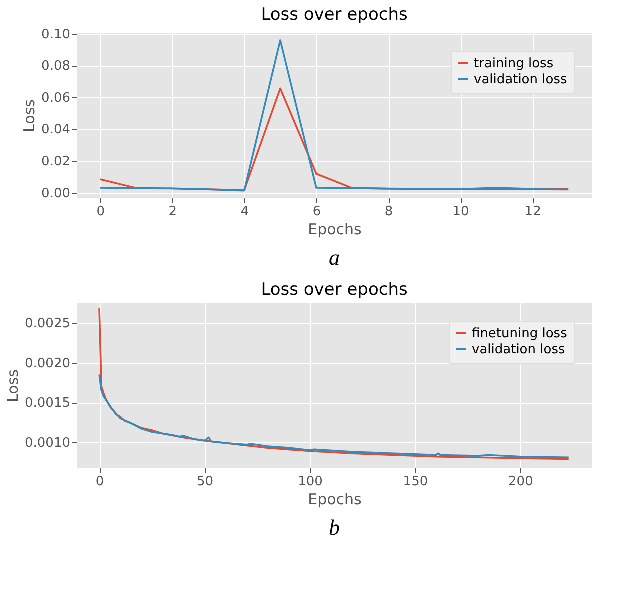 This screenshot has height=607, width=617. I want to click on y-tick-label: 0.0010, so click(47, 443).